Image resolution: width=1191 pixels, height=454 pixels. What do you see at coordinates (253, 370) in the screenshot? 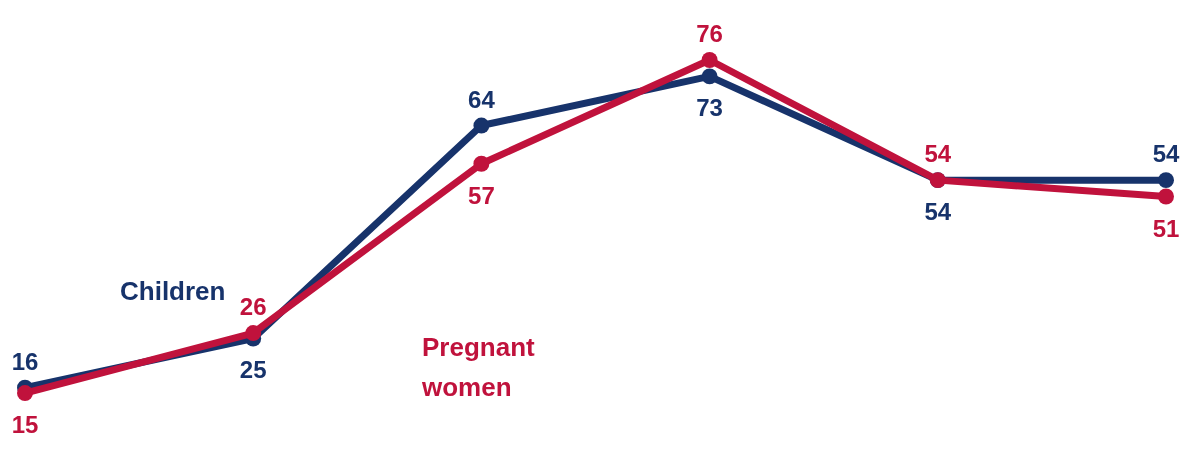
I see `data-label: 25` at bounding box center [253, 370].